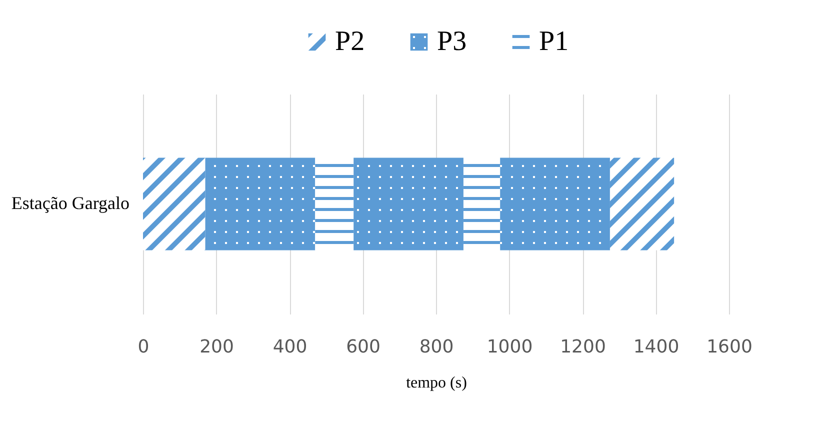  I want to click on x-tick-label: 1200, so click(583, 347).